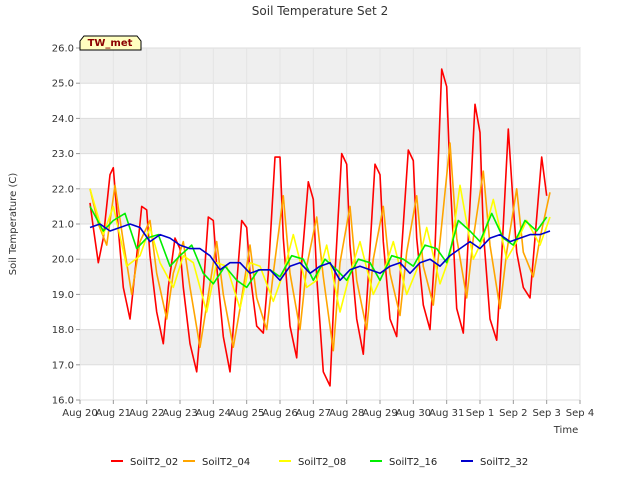  I want to click on x-tick-label: Aug 22, so click(146, 413).